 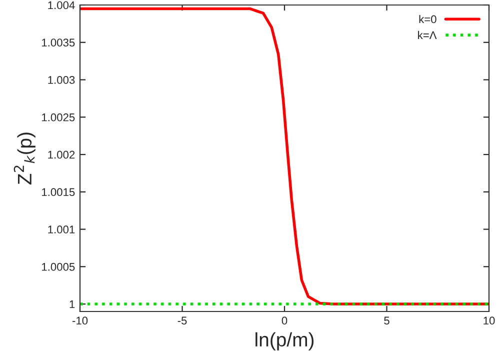 What do you see at coordinates (285, 320) in the screenshot?
I see `x-tick-label: 0` at bounding box center [285, 320].